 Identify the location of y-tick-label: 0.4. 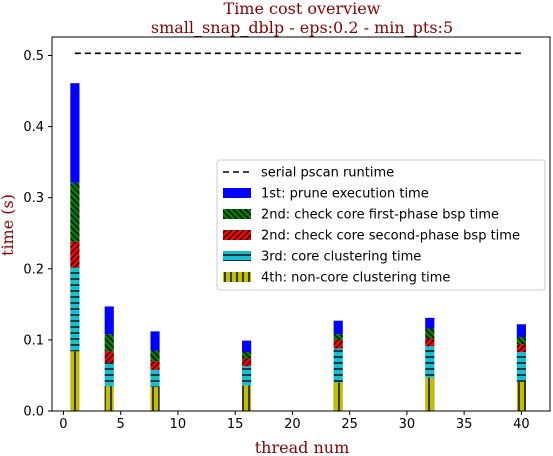
(33, 127).